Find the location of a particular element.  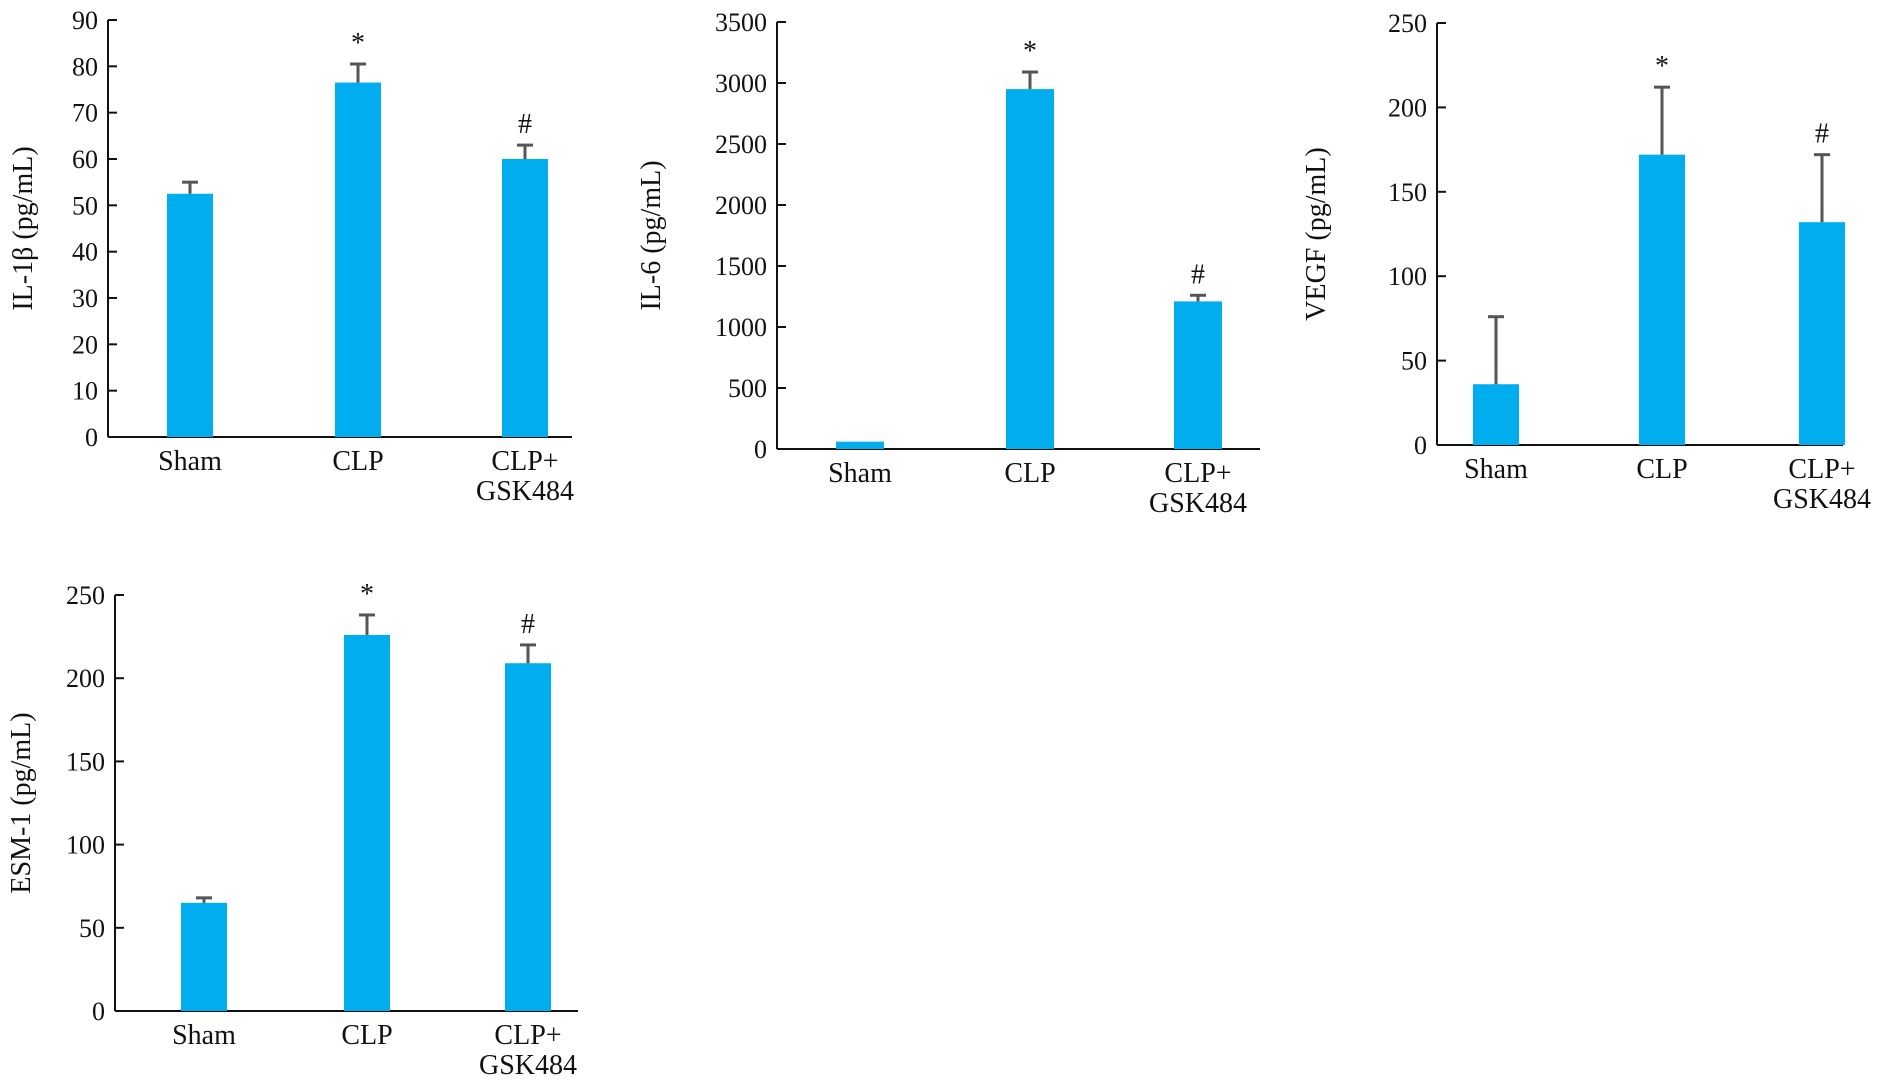

y-tick-label: 2500 is located at coordinates (741, 144).